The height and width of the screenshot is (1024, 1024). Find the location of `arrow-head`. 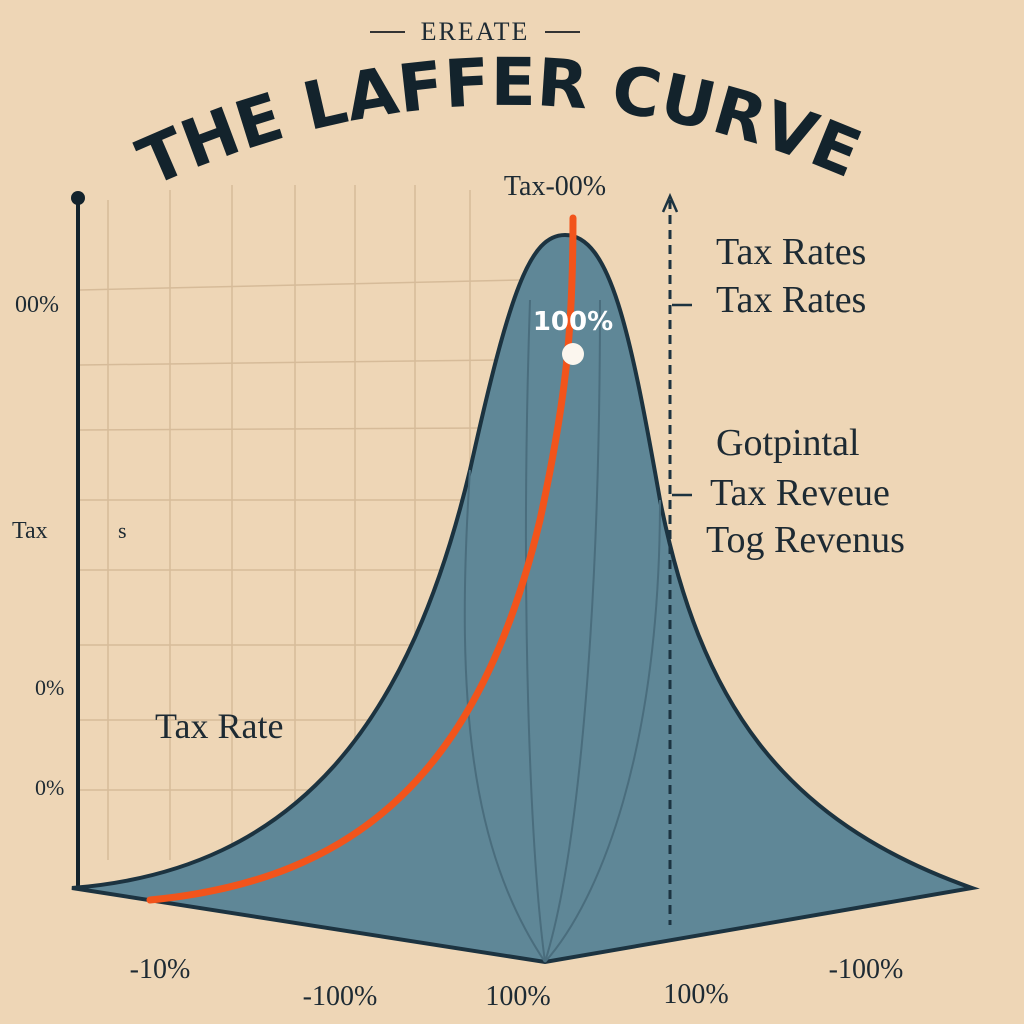

arrow-head is located at coordinates (670, 202).